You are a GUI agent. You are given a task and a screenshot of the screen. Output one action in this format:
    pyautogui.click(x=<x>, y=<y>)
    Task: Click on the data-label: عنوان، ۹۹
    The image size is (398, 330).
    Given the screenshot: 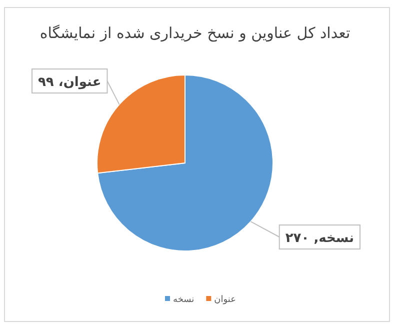 What is the action you would take?
    pyautogui.click(x=70, y=82)
    